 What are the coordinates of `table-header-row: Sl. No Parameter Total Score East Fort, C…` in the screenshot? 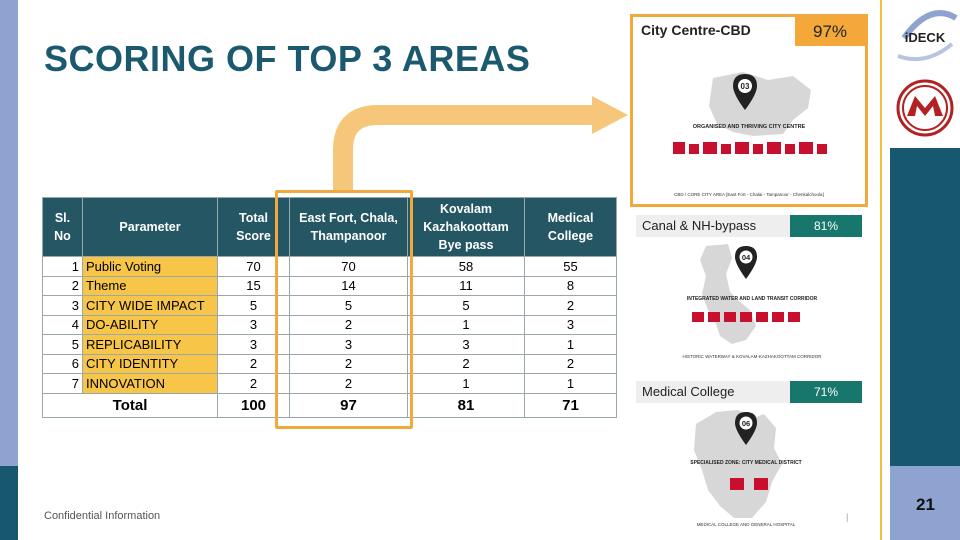 It's located at (329, 227).